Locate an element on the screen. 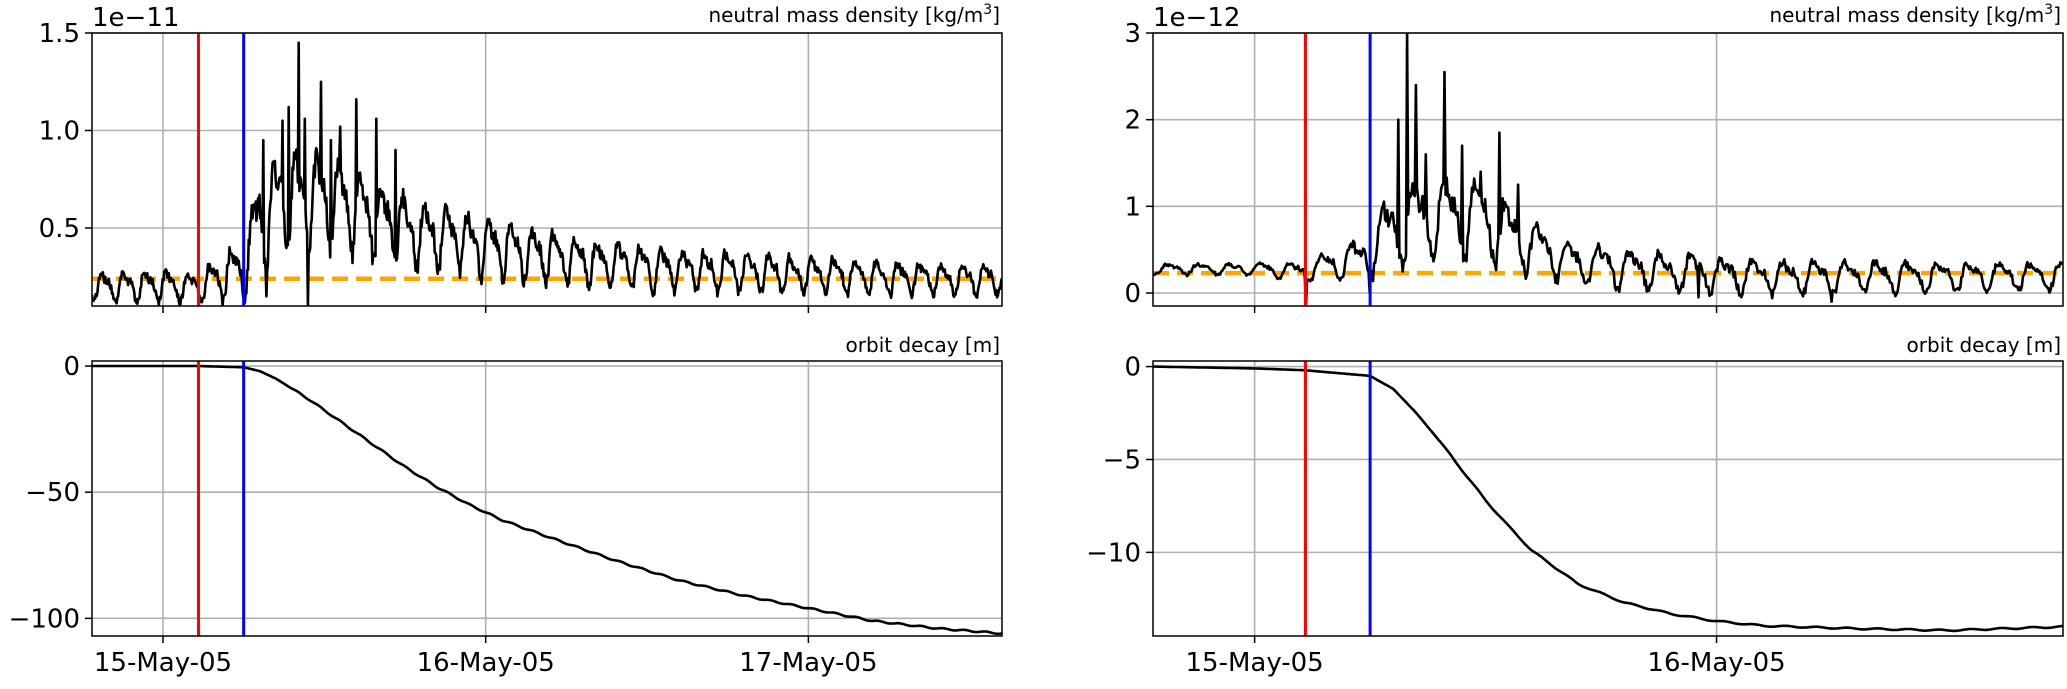 This screenshot has height=689, width=2067. y-axis-ticks: 0 −50 −100 is located at coordinates (50, 493).